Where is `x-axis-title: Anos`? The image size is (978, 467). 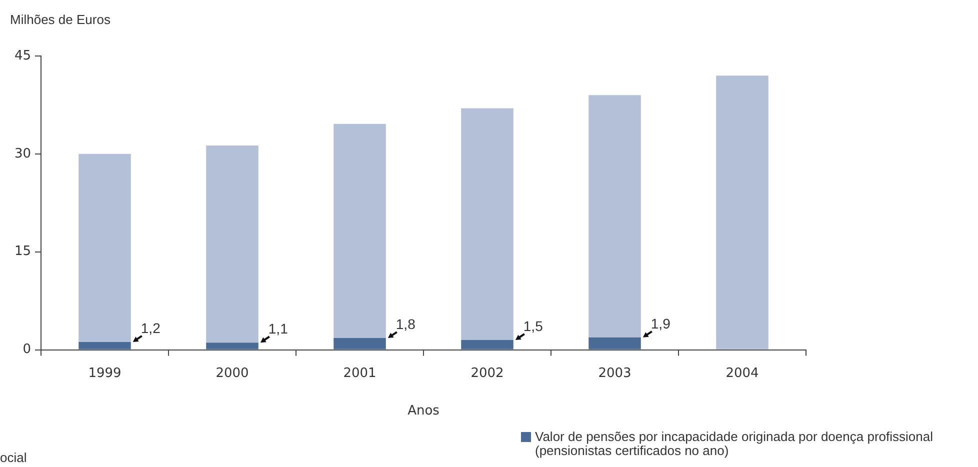 x-axis-title: Anos is located at coordinates (424, 411).